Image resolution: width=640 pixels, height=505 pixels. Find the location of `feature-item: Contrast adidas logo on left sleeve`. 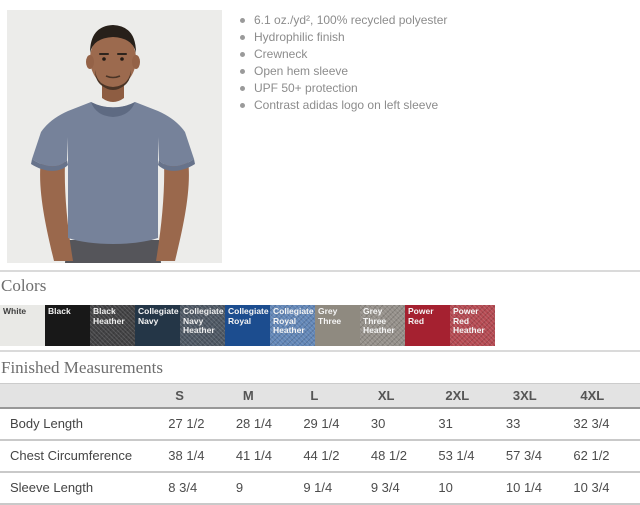

feature-item: Contrast adidas logo on left sleeve is located at coordinates (343, 105).